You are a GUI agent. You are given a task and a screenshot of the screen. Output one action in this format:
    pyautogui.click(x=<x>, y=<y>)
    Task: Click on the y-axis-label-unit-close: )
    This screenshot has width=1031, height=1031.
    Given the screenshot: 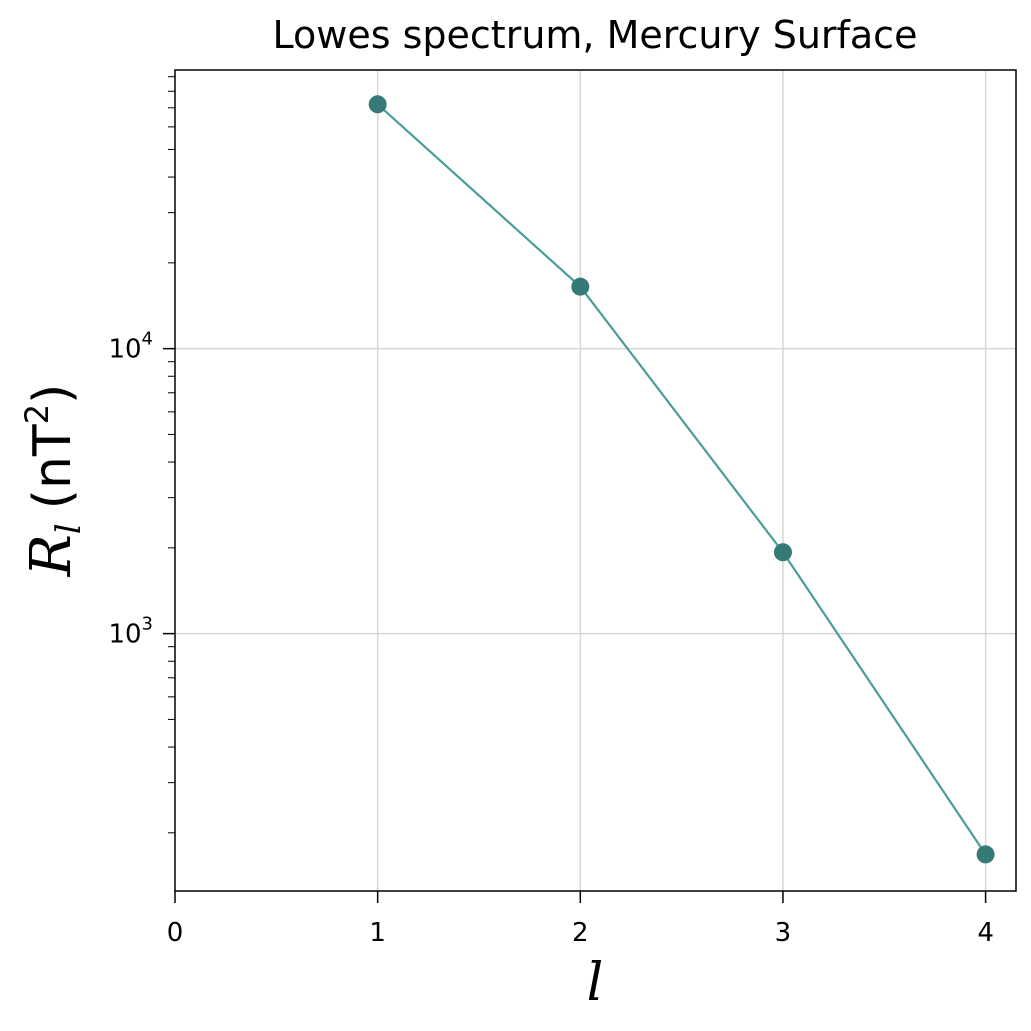 What is the action you would take?
    pyautogui.click(x=53, y=394)
    